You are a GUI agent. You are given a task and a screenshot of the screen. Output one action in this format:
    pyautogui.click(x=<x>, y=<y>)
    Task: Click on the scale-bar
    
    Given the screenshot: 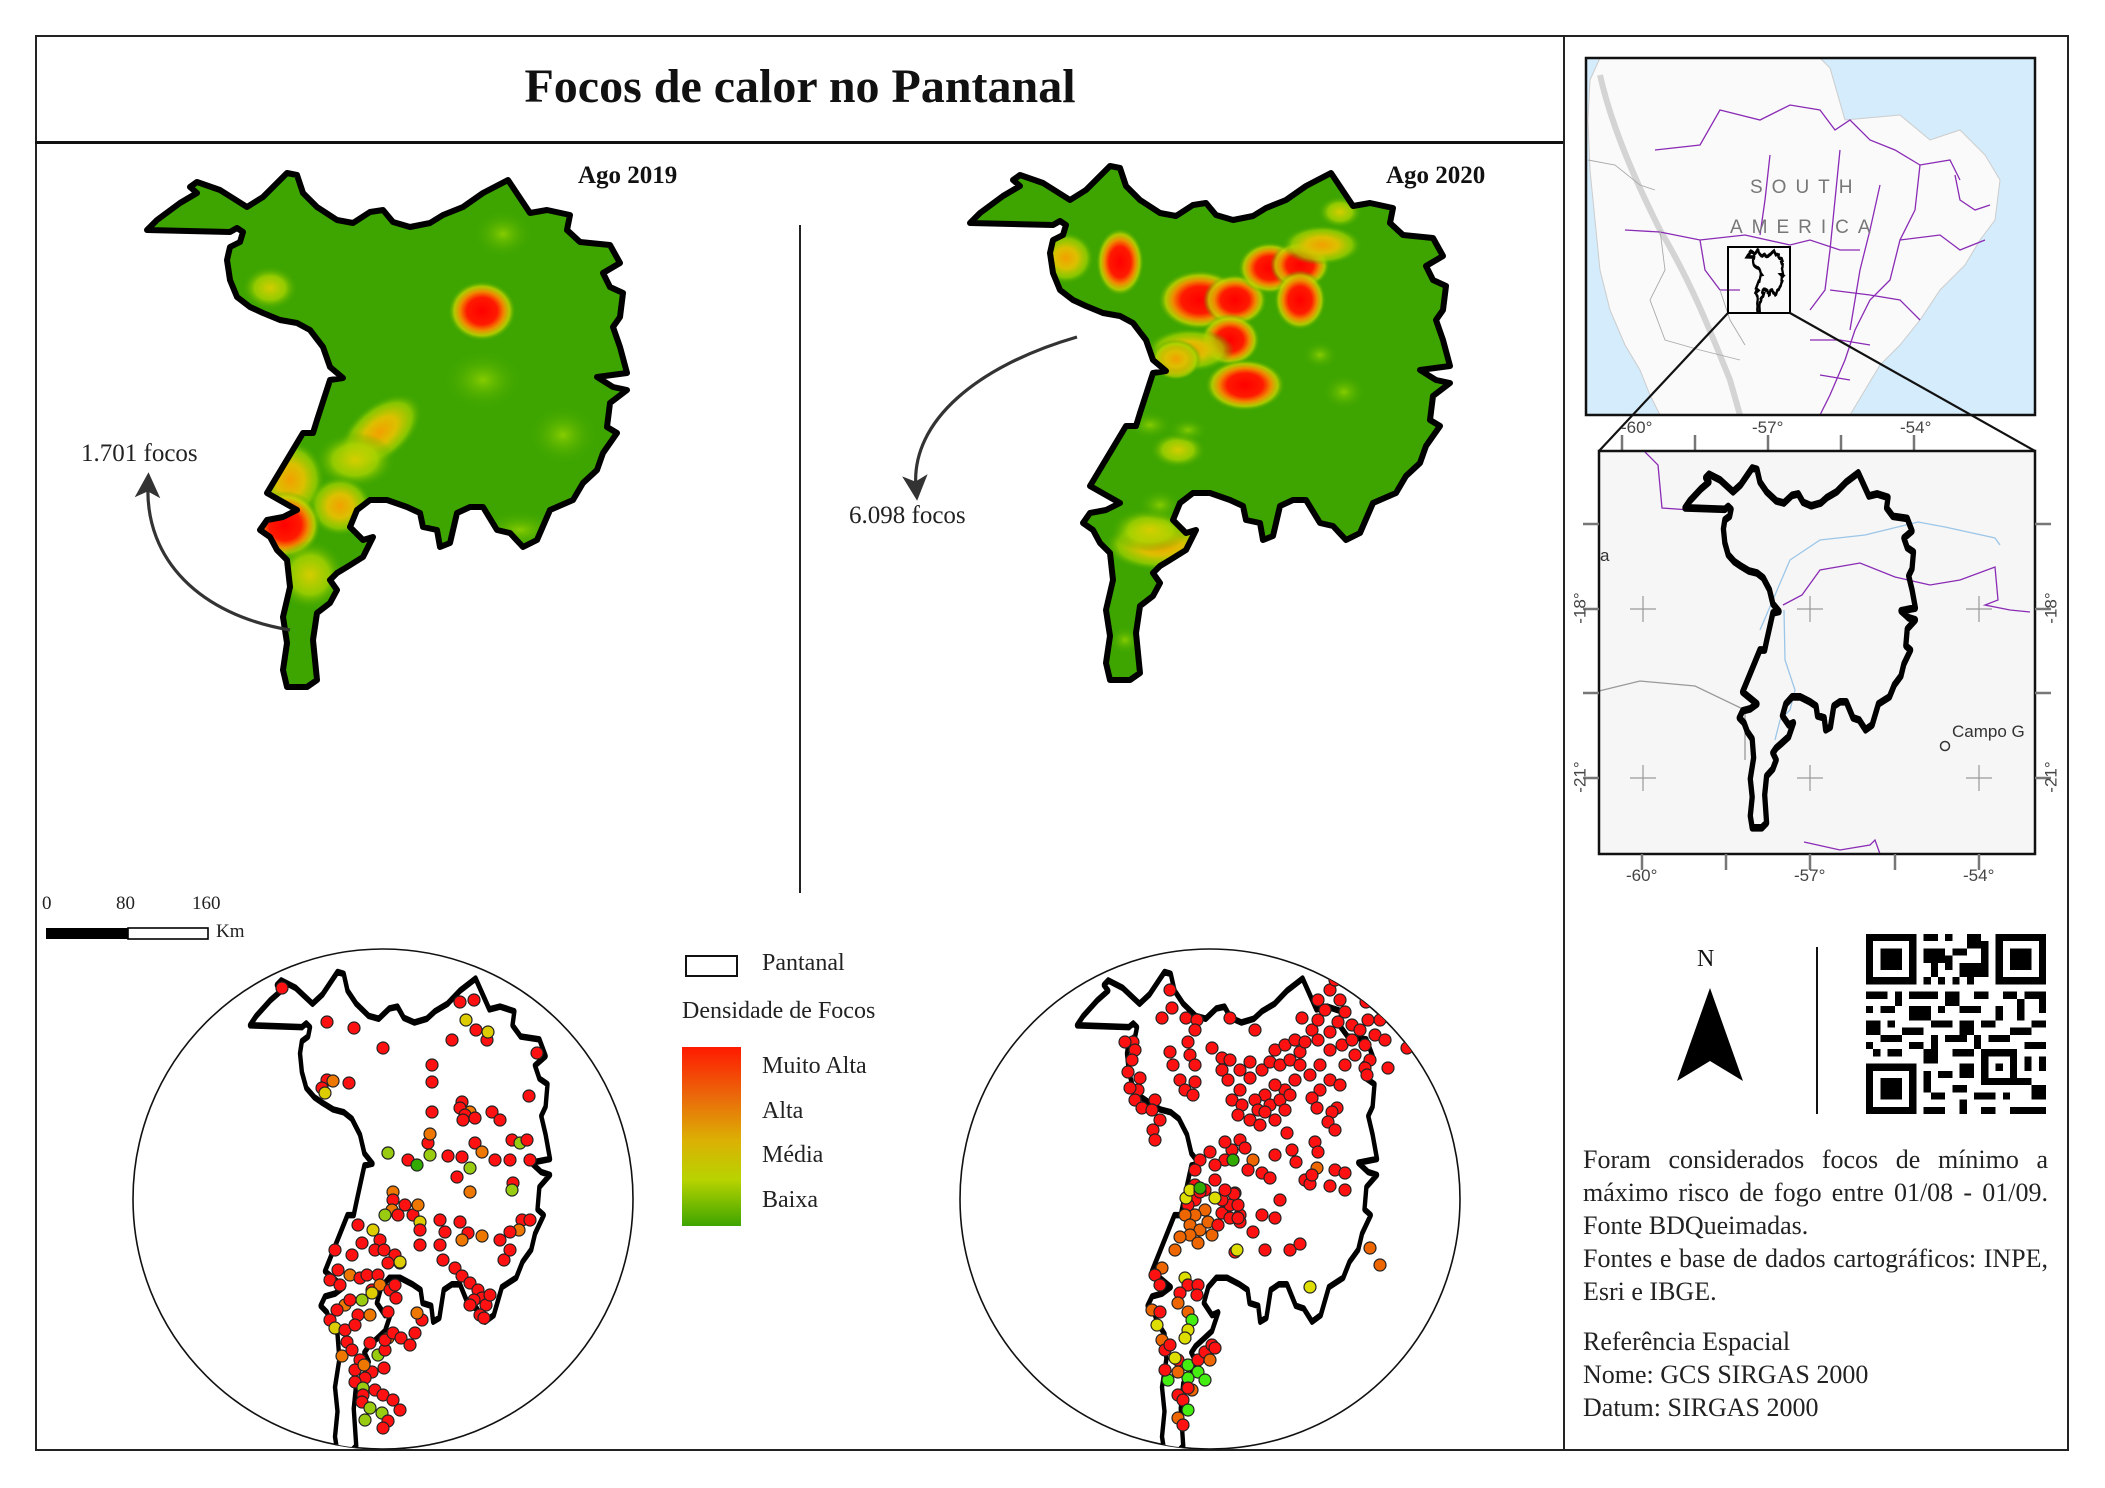 What is the action you would take?
    pyautogui.click(x=127, y=933)
    